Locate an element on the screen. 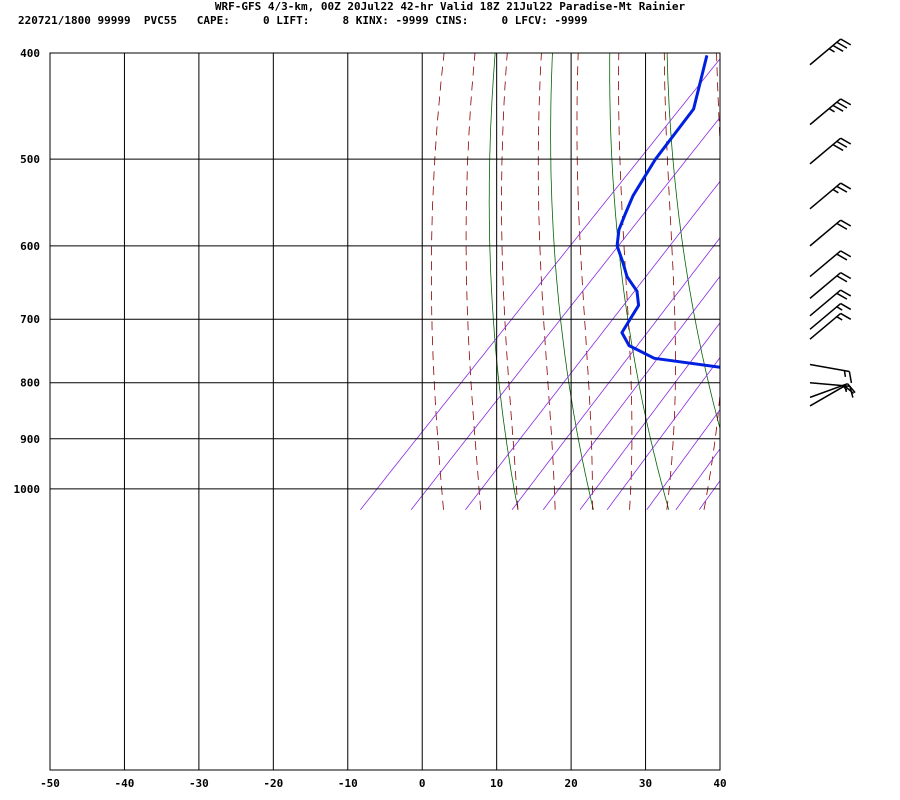 This screenshot has height=800, width=900. series-layer is located at coordinates (757, 229).